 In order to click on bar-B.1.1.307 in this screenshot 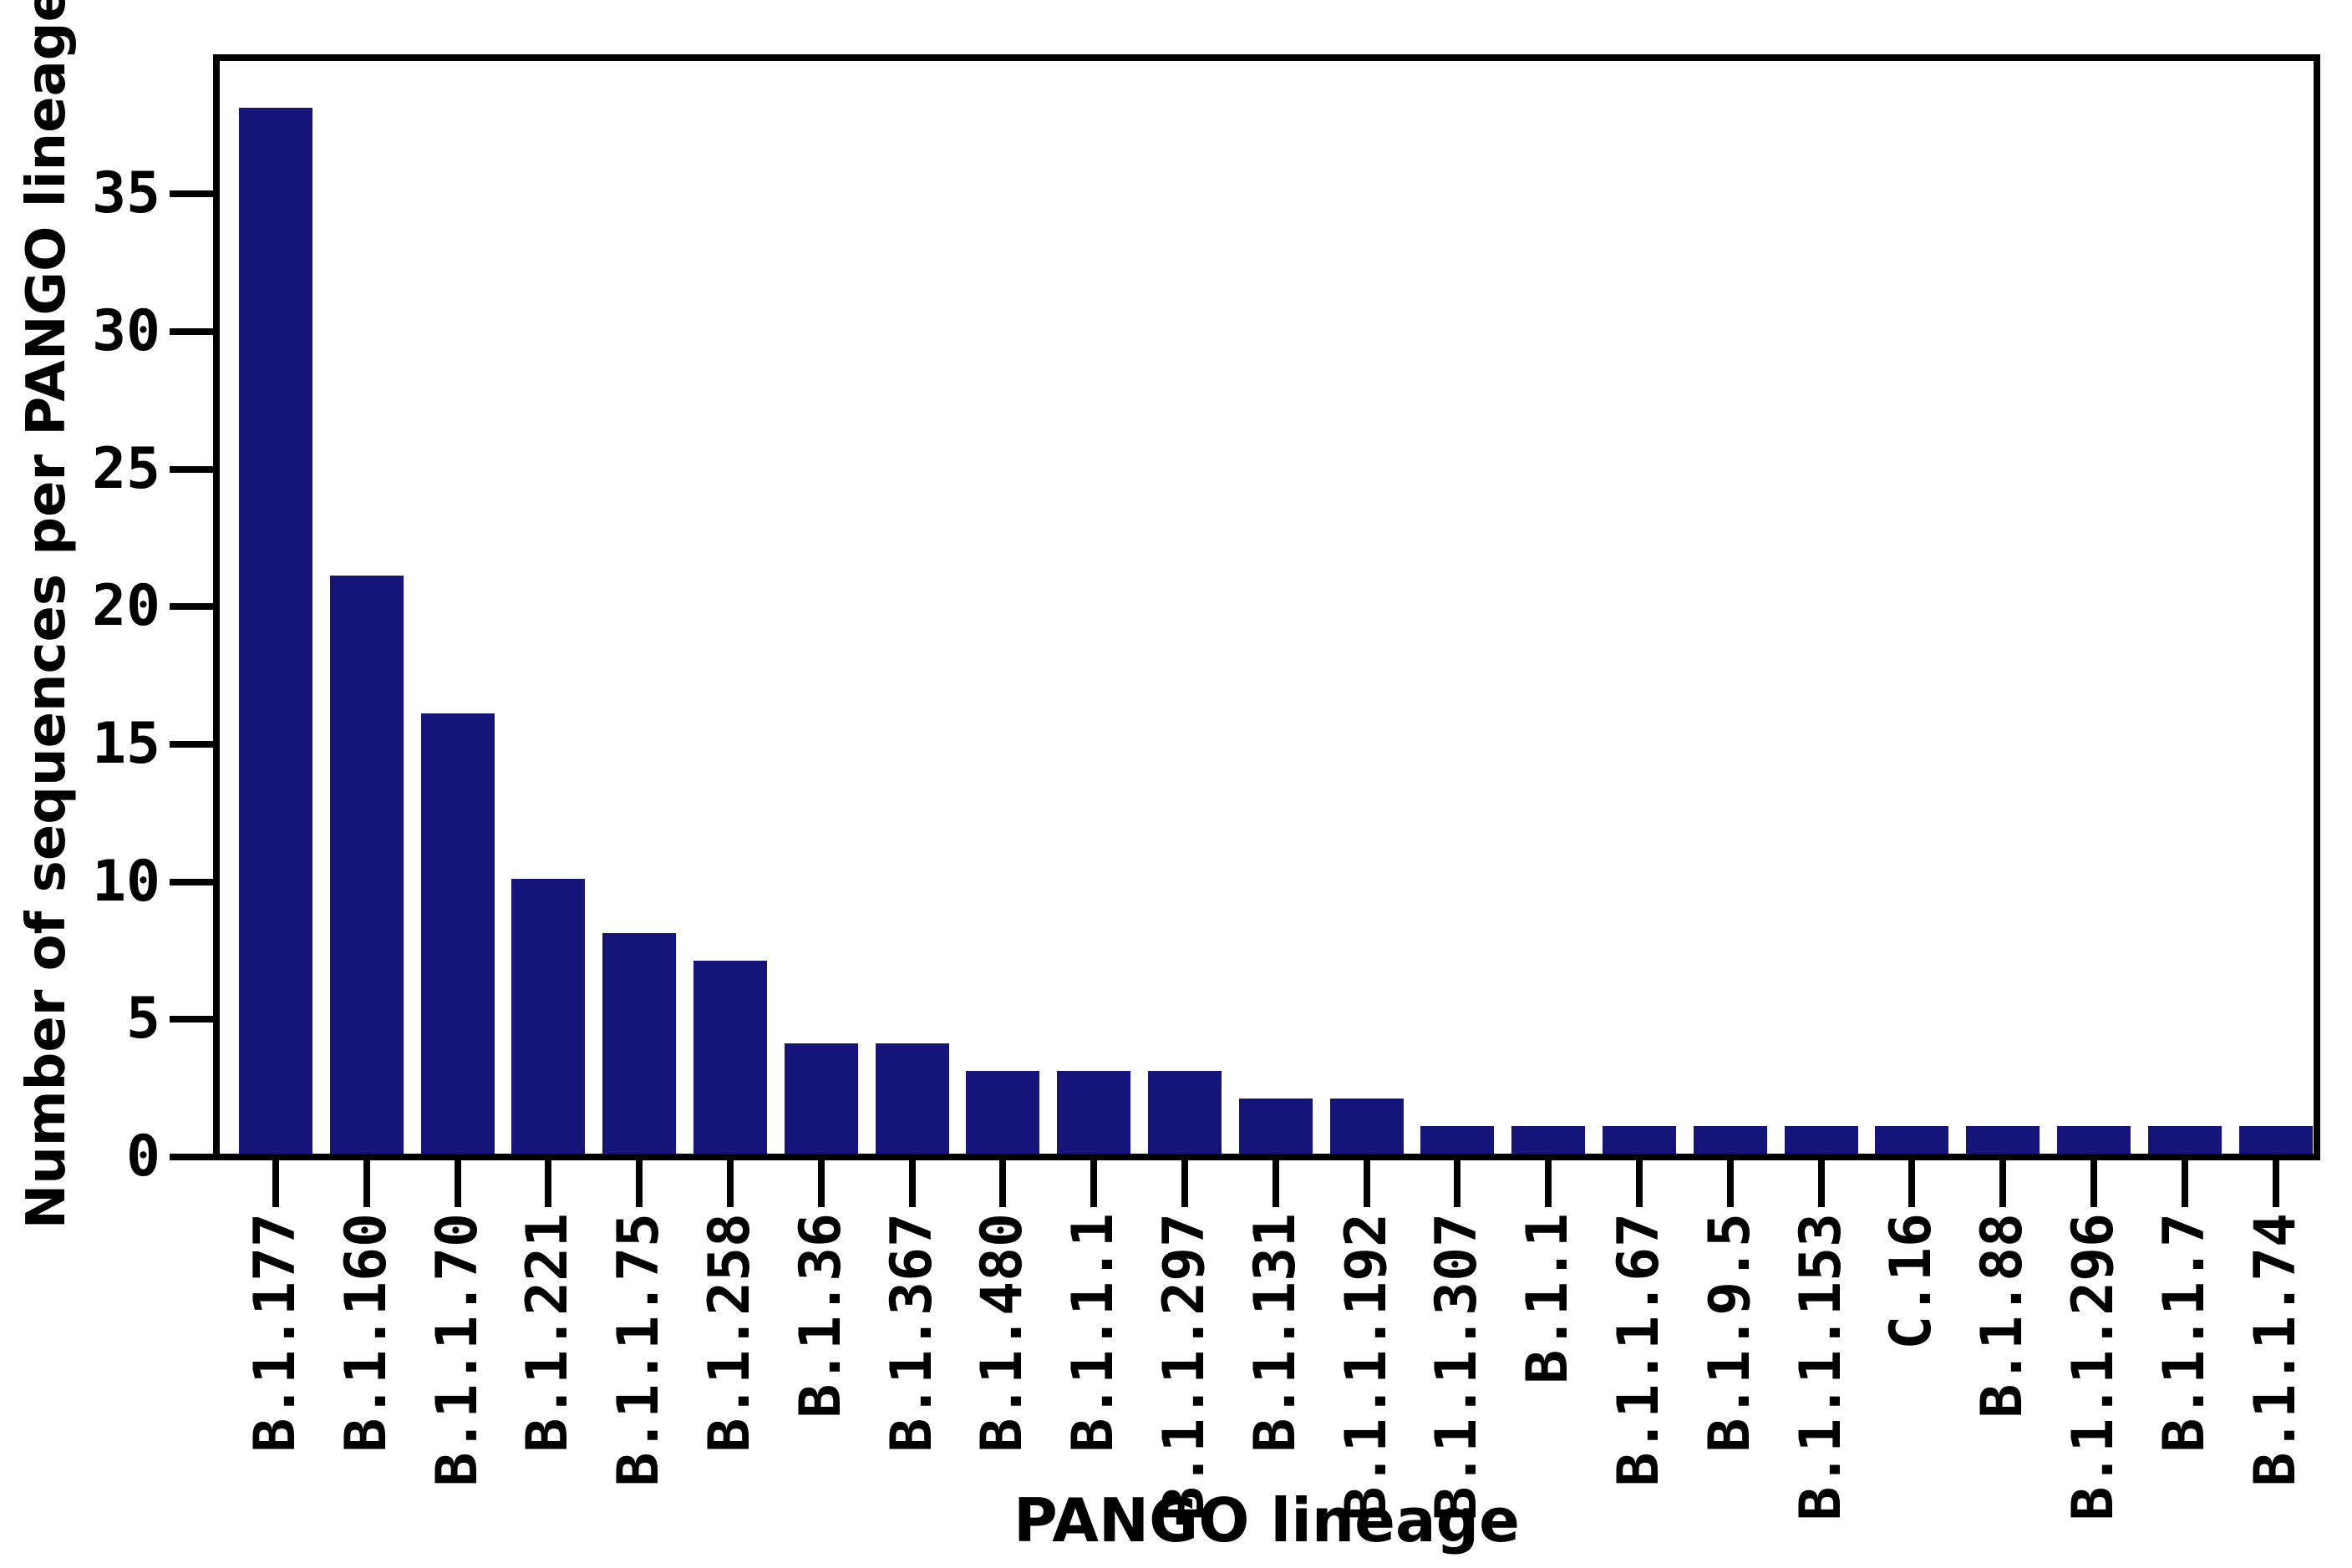, I will do `click(1458, 1140)`.